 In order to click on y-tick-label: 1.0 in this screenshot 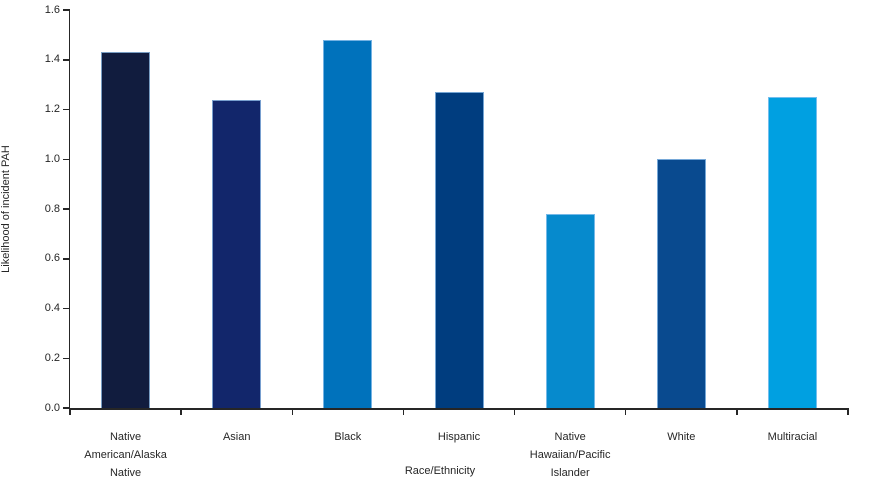, I will do `click(52, 158)`.